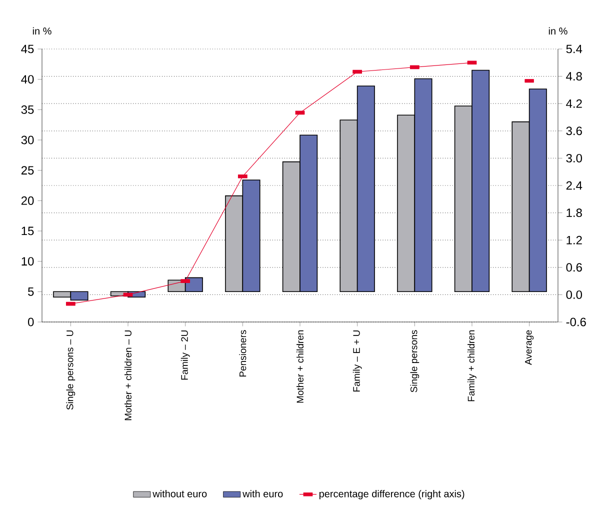 Image resolution: width=605 pixels, height=516 pixels. Describe the element at coordinates (574, 131) in the screenshot. I see `y2-tick-label: 3.6` at that location.